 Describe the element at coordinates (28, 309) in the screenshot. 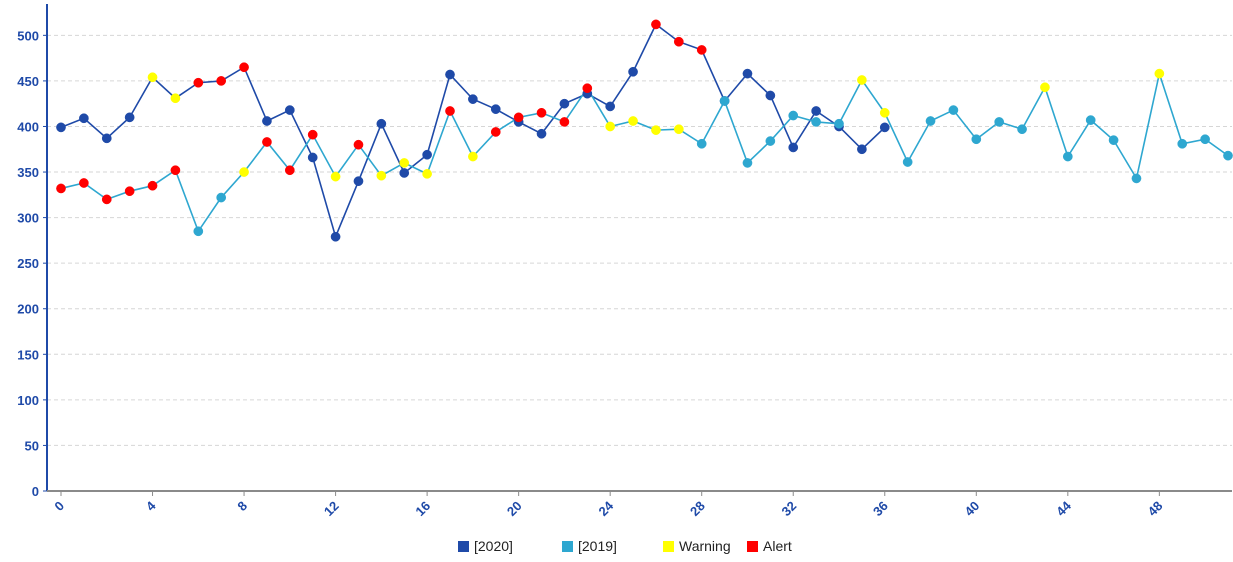

I see `y-tick-label: 200` at that location.